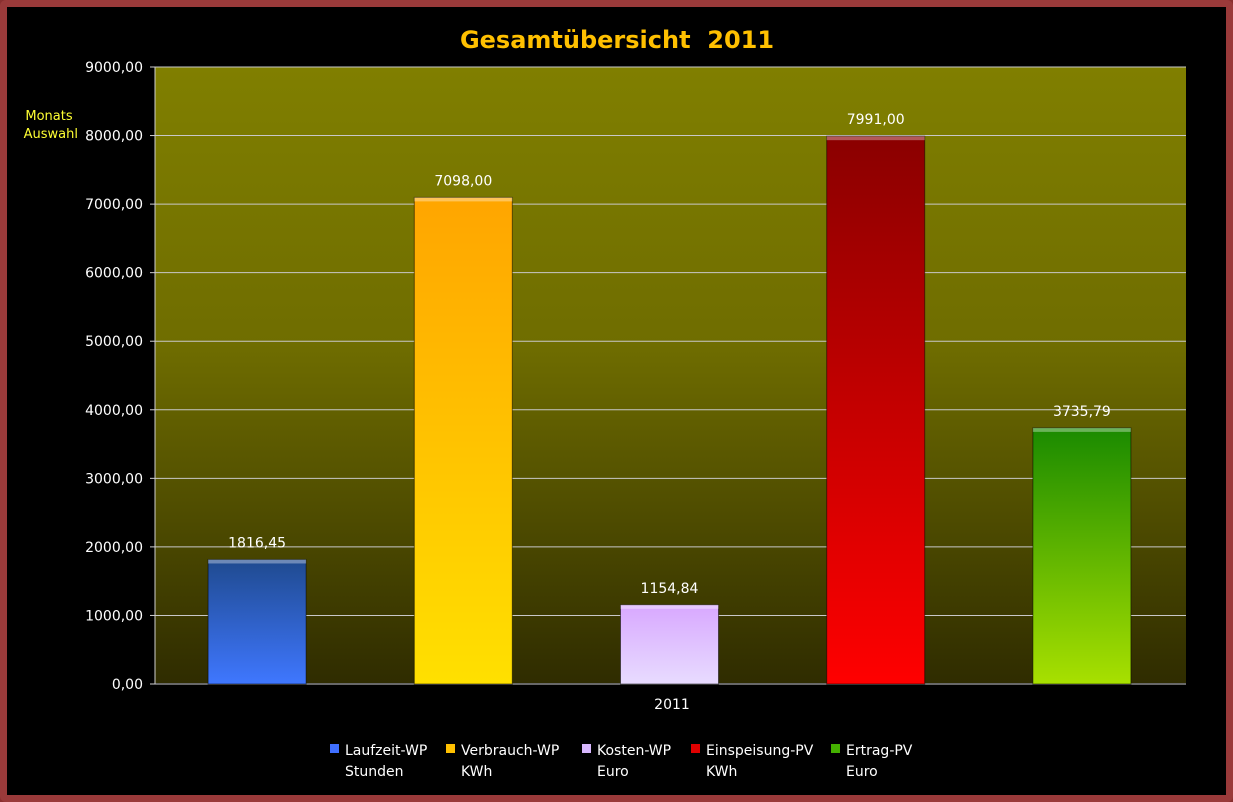  Describe the element at coordinates (626, 761) in the screenshot. I see `legend-item-kosten-wp: Kosten-WP Euro` at that location.